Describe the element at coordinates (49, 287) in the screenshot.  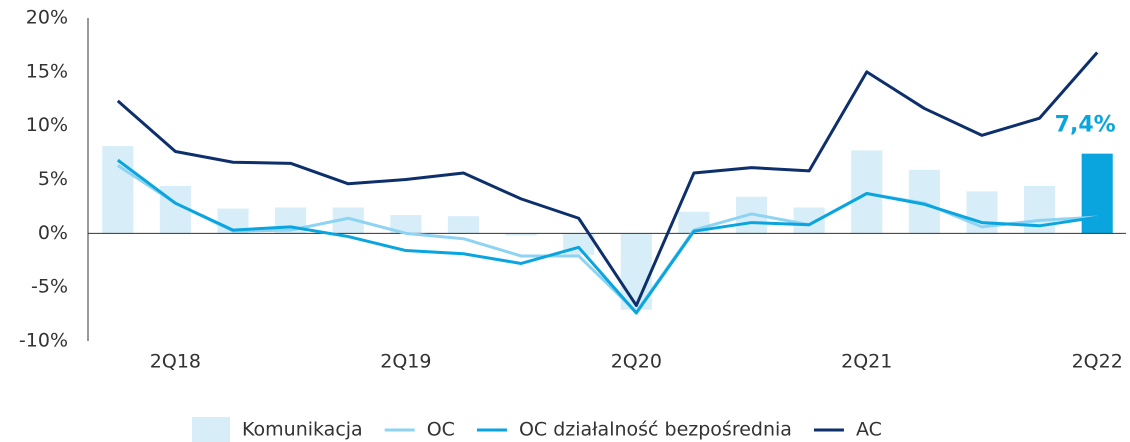
I see `y-tick-label: -5%` at that location.